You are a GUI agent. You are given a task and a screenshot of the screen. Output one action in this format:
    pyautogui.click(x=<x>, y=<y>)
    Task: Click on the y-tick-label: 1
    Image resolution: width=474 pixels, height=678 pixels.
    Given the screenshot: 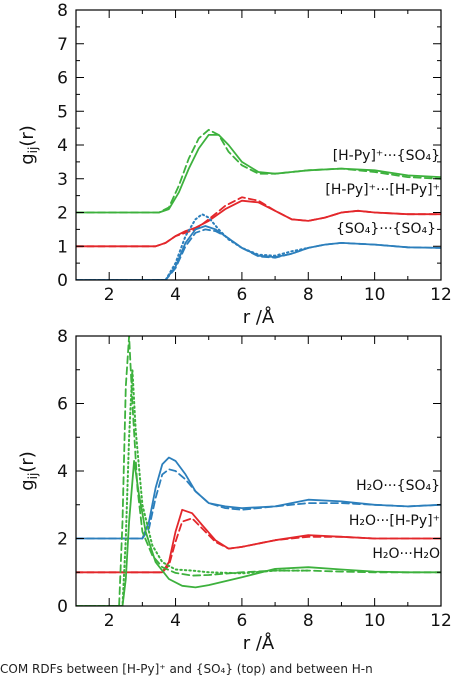 What is the action you would take?
    pyautogui.click(x=62, y=247)
    